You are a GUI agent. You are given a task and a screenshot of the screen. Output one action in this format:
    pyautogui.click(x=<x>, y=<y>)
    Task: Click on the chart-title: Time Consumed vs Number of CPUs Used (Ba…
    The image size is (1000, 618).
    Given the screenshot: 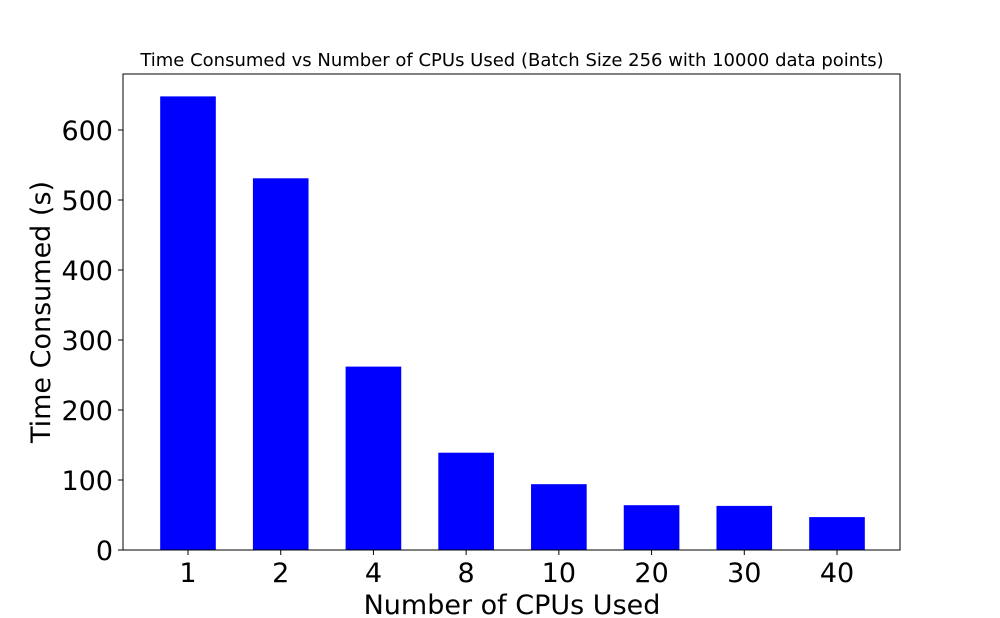 What is the action you would take?
    pyautogui.click(x=511, y=60)
    